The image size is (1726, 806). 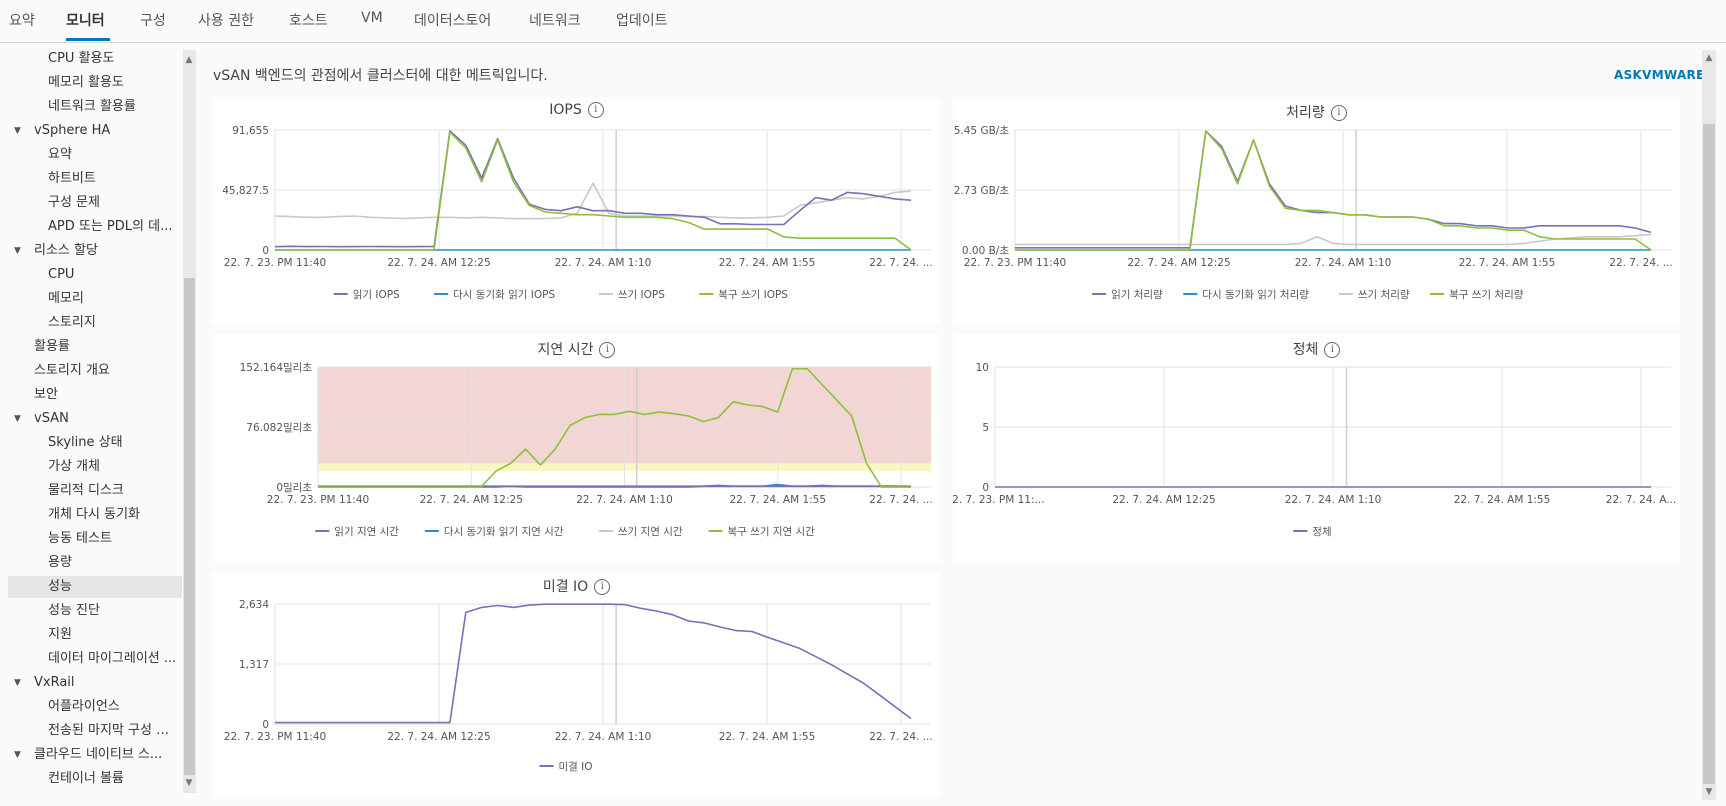 I want to click on throughput-chart-title: 처리량 i, so click(x=1316, y=112).